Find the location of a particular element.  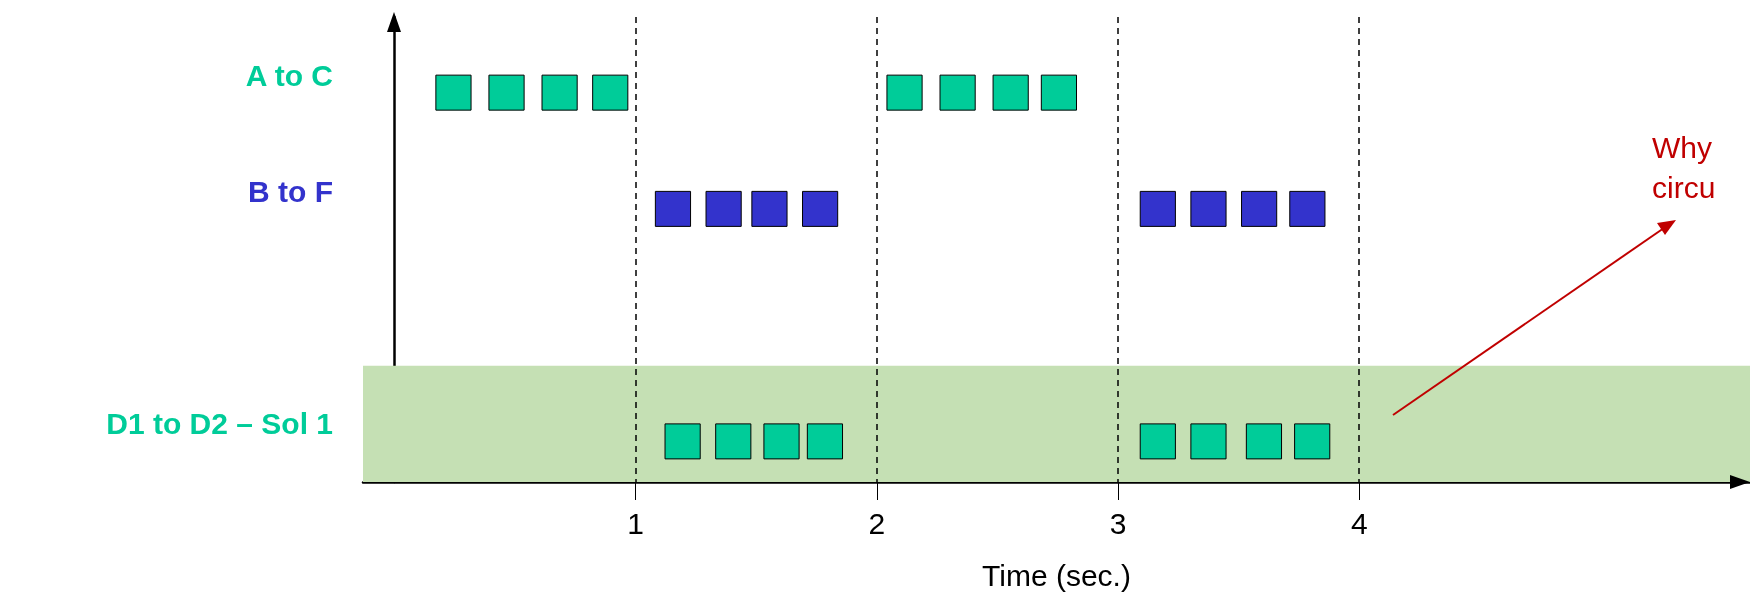

y-tick-label: A to C is located at coordinates (289, 75).